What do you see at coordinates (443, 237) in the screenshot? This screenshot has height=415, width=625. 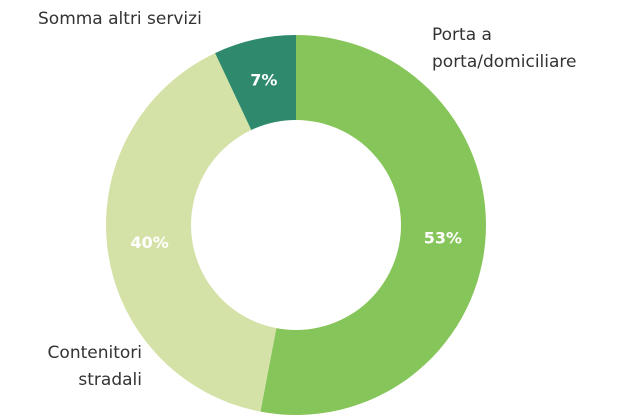 I see `value-label: 53%` at bounding box center [443, 237].